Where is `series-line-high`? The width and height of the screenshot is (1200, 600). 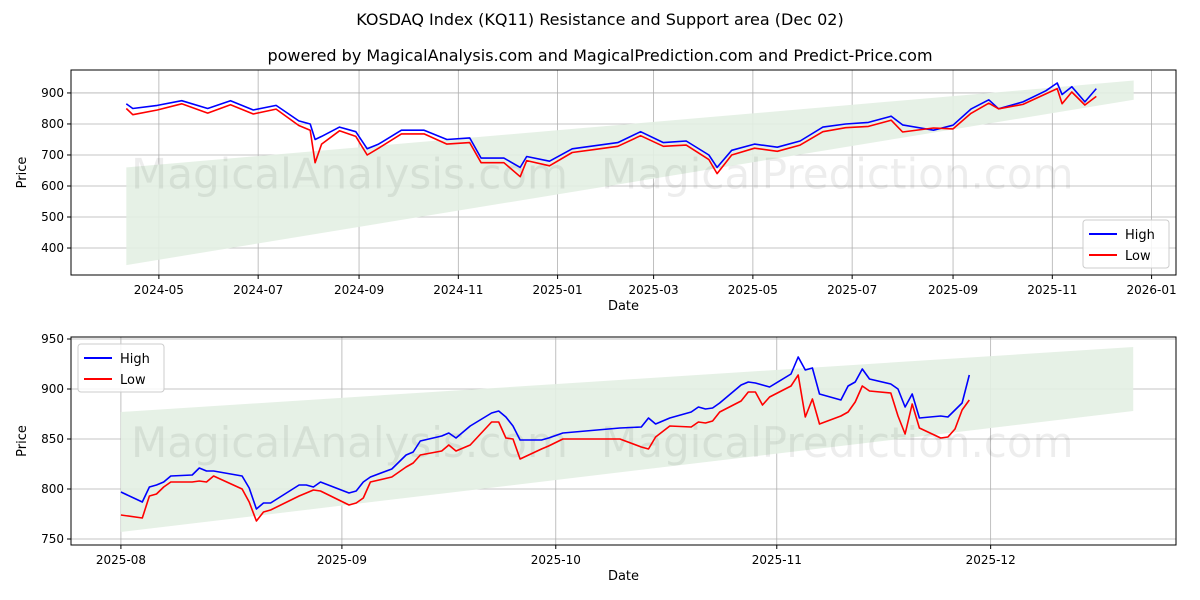 series-line-high is located at coordinates (611, 125).